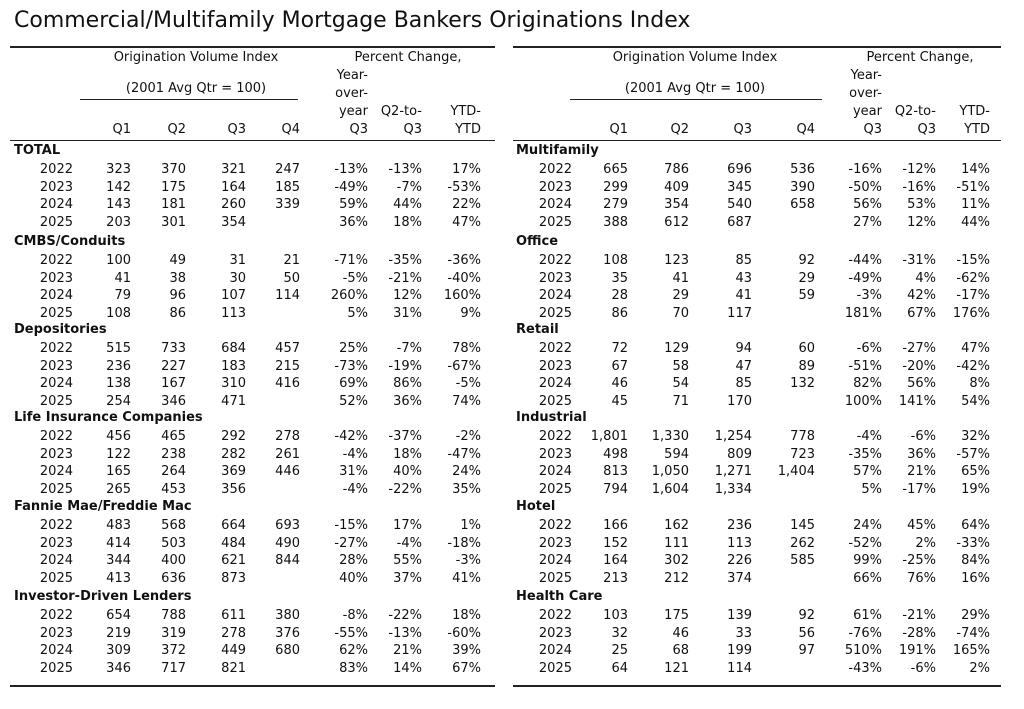  Describe the element at coordinates (865, 366) in the screenshot. I see `cell: -51%` at that location.